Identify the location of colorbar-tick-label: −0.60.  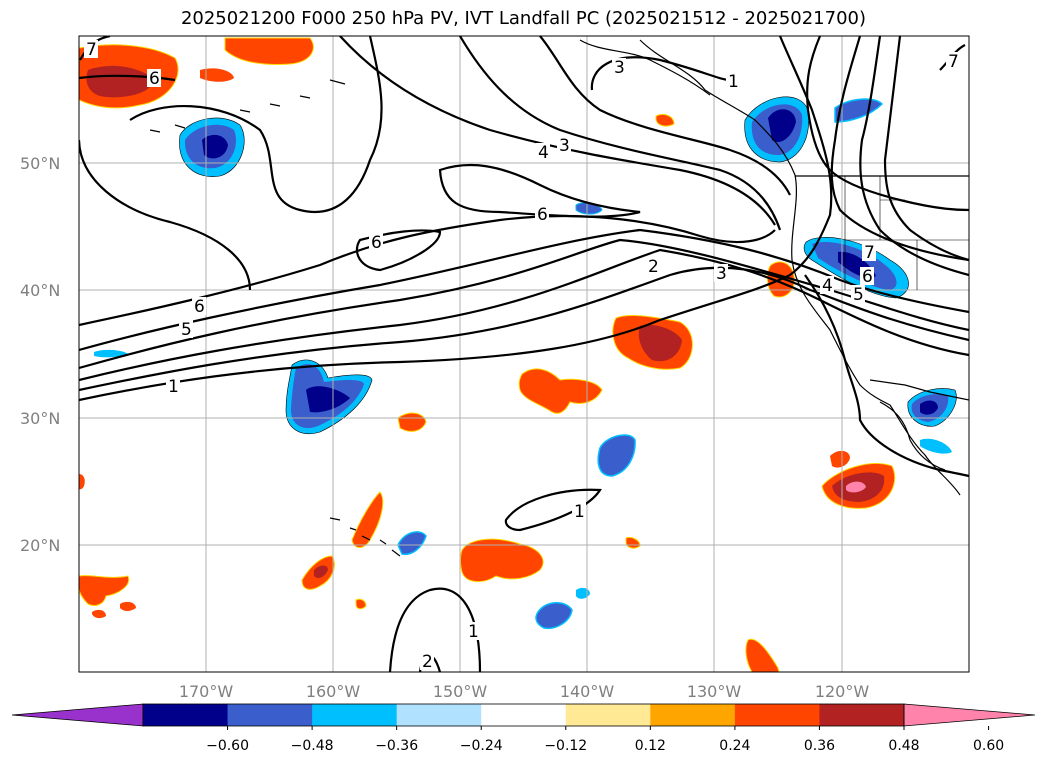
(227, 746).